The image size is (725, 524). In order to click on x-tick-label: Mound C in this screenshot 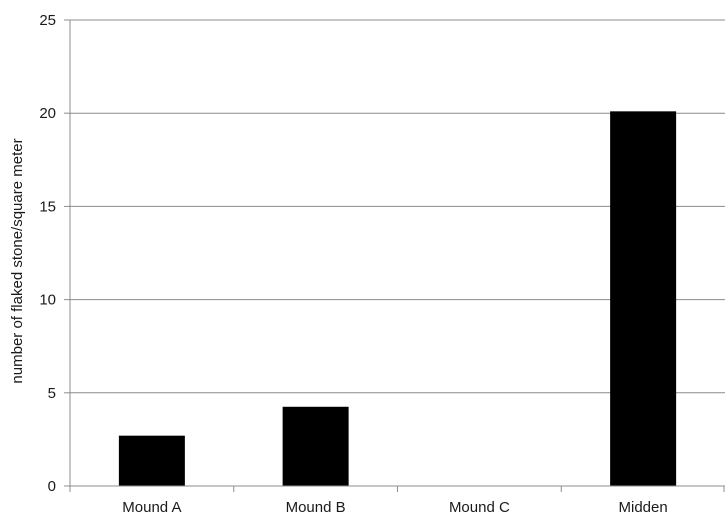, I will do `click(479, 507)`.